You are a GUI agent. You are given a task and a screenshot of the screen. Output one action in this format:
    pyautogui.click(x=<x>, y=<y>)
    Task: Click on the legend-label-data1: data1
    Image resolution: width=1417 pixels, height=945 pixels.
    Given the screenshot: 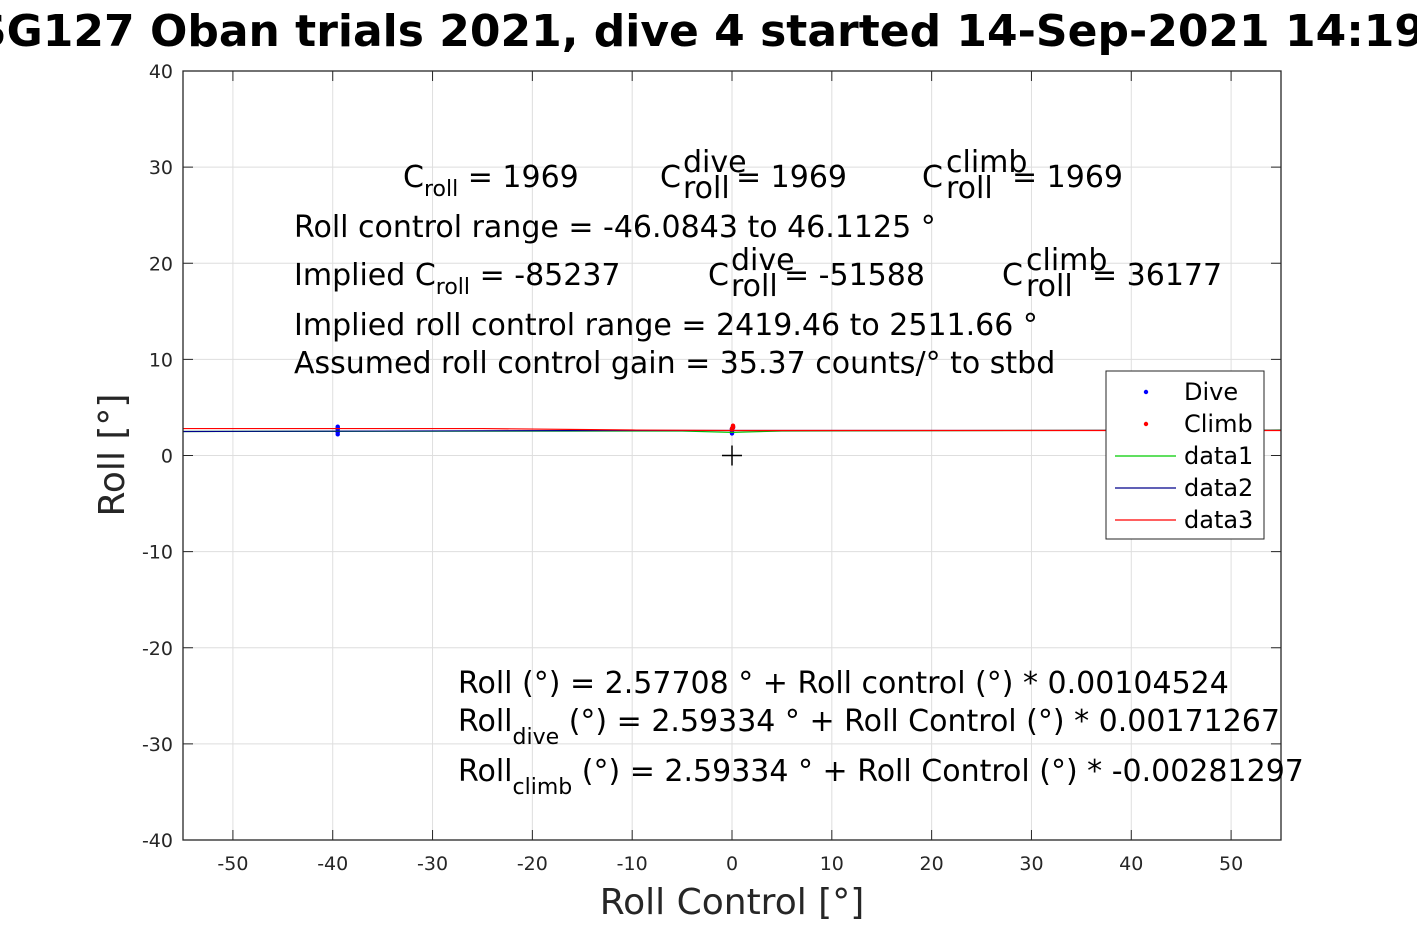 What is the action you would take?
    pyautogui.click(x=1218, y=456)
    